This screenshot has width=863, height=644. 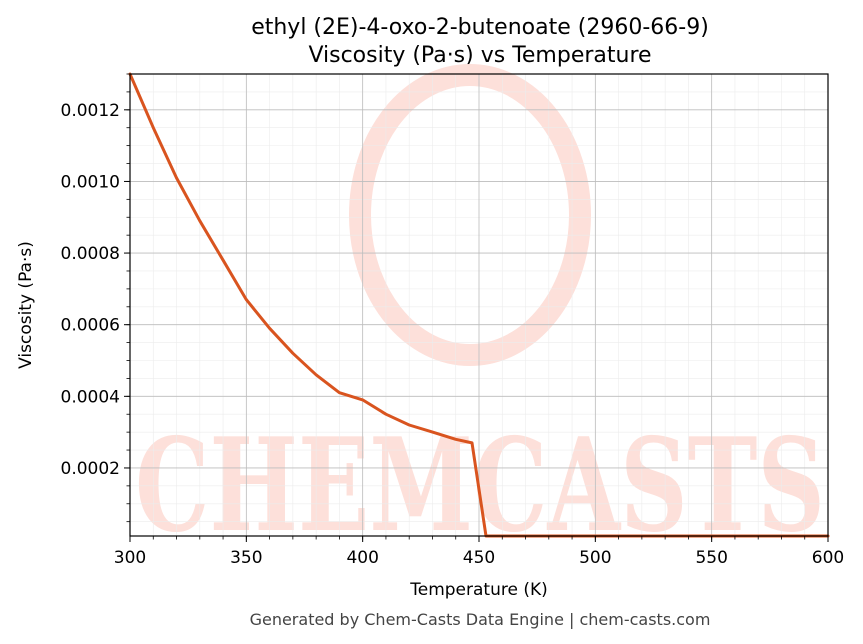 I want to click on chart-subtitle: Viscosity (Pa·s) vs Temperature, so click(x=479, y=55).